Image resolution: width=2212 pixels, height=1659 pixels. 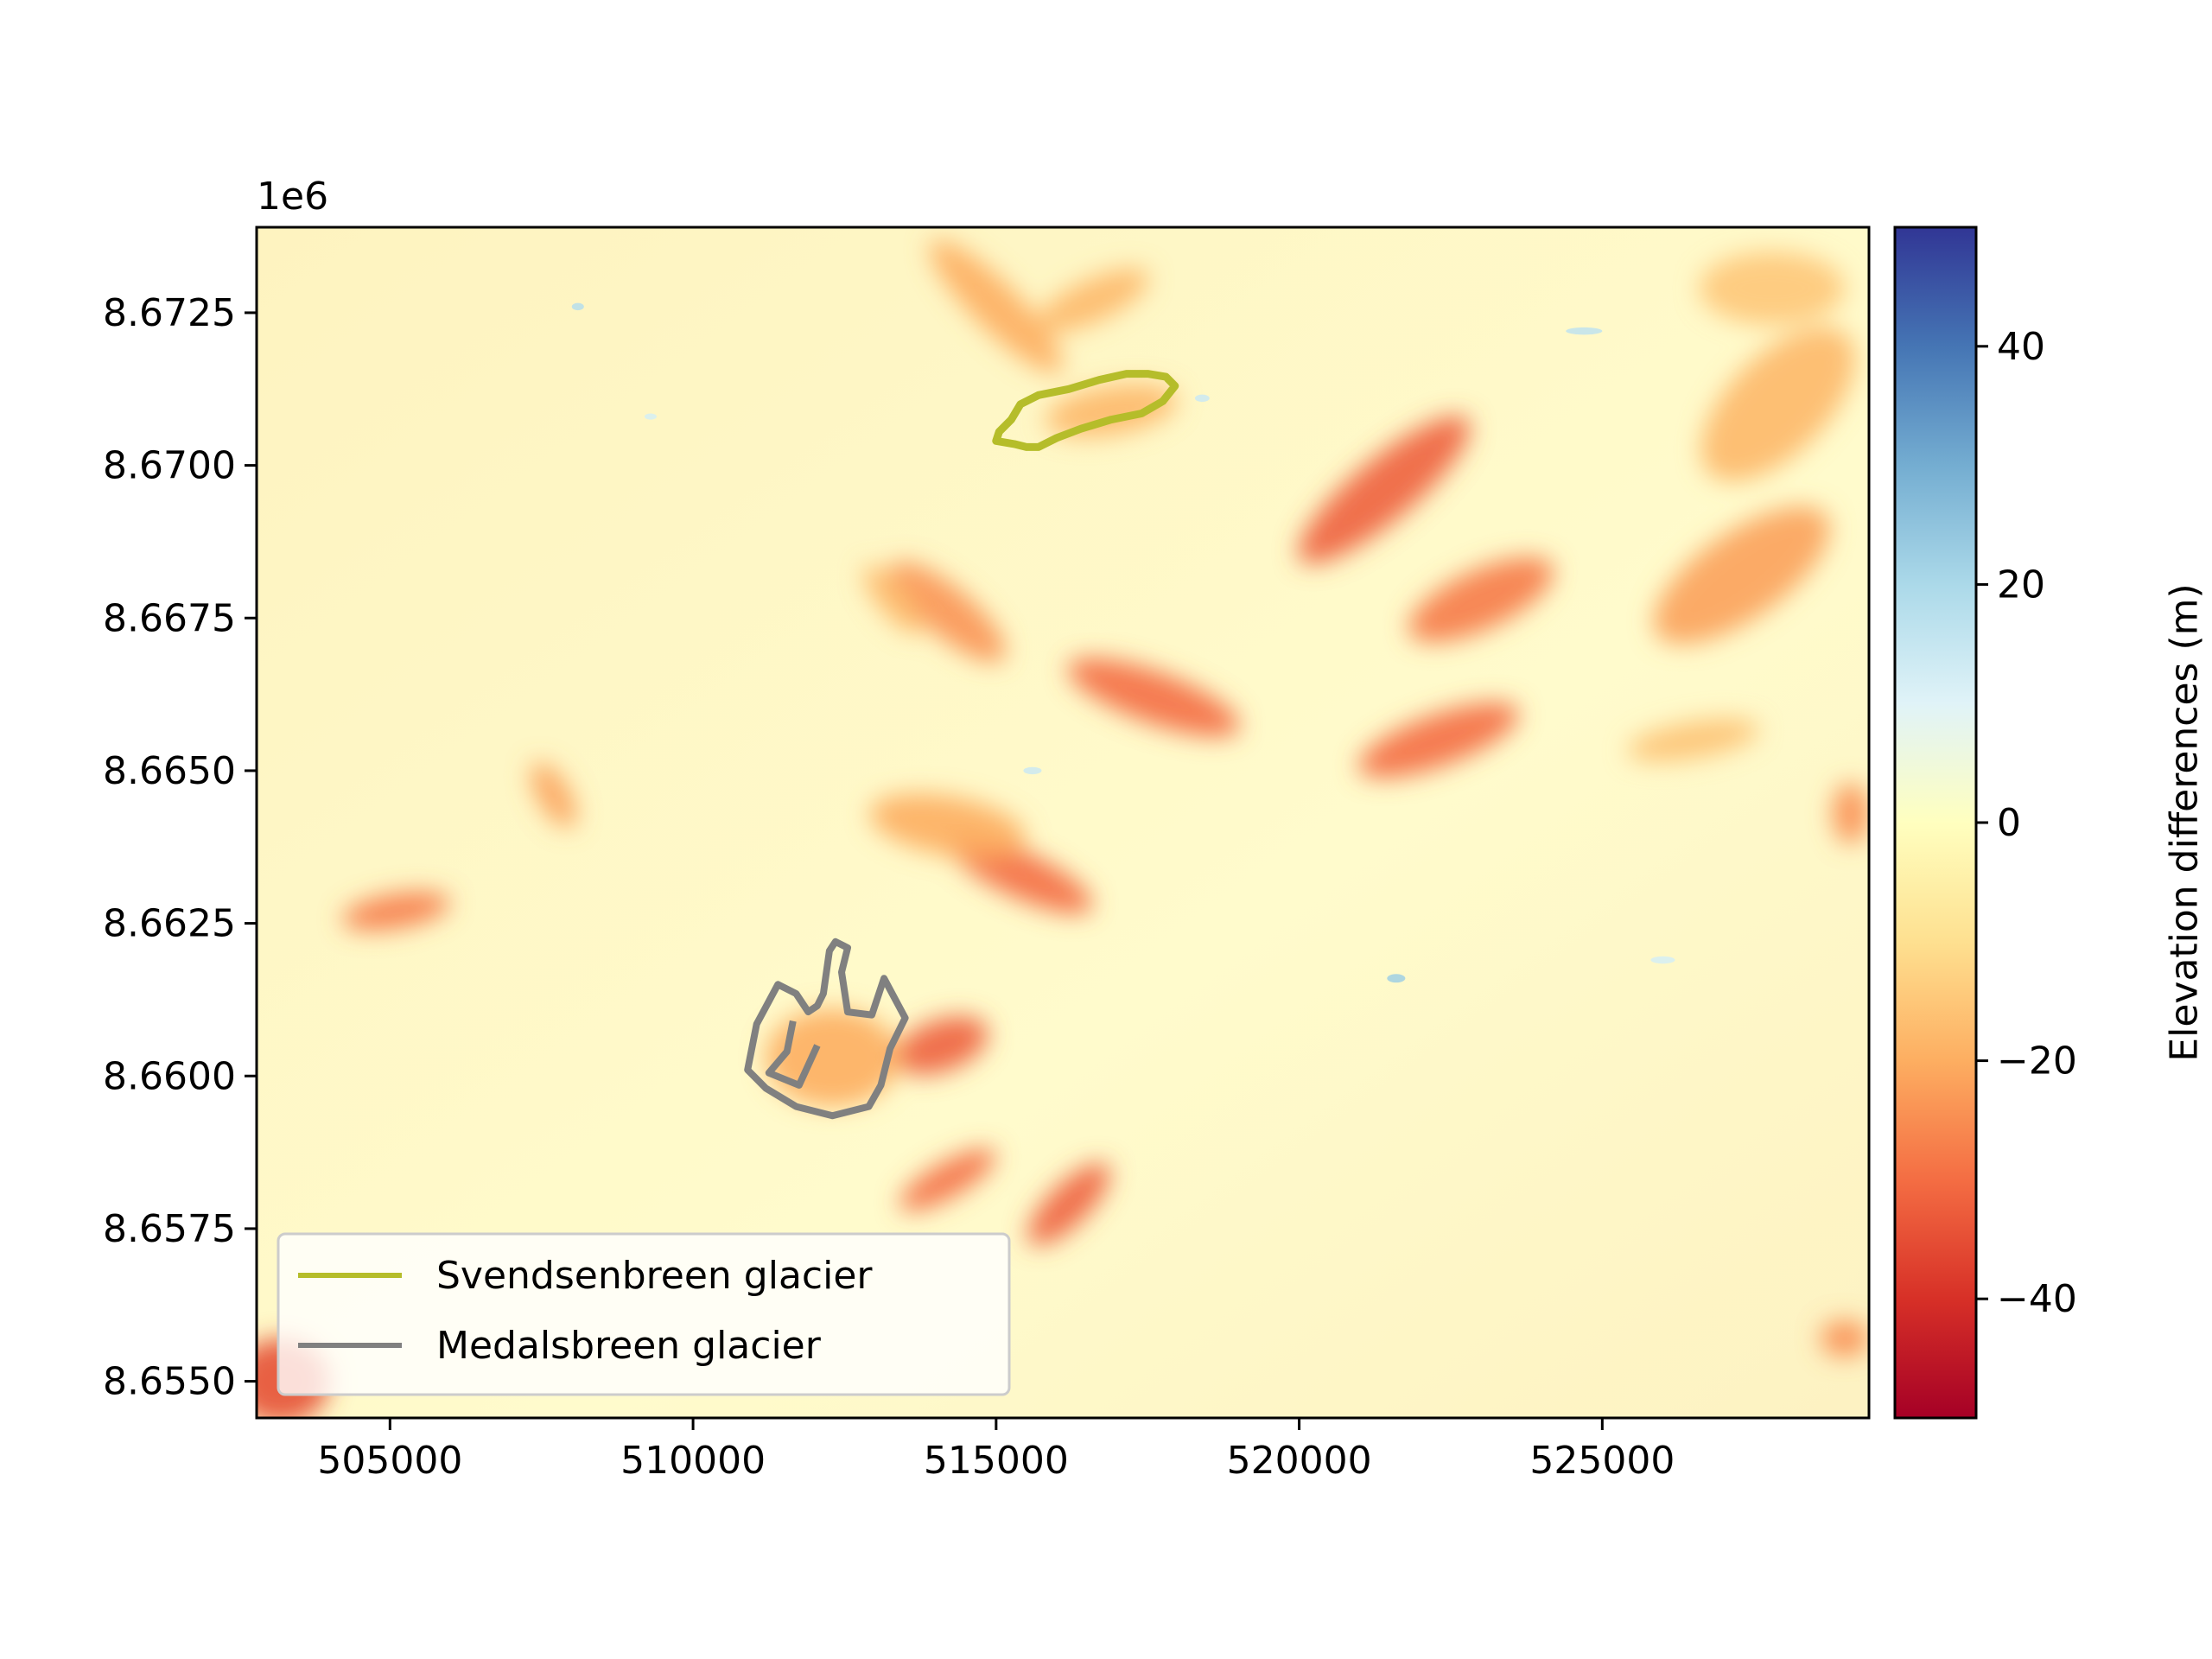 I want to click on legend-box, so click(x=643, y=1314).